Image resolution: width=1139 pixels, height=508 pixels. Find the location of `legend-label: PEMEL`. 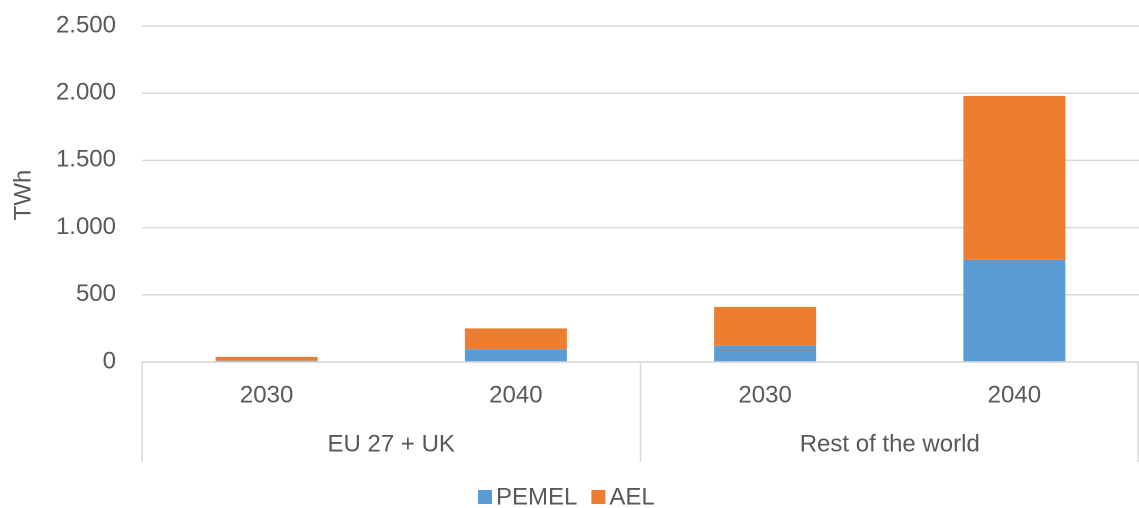

legend-label: PEMEL is located at coordinates (536, 495).